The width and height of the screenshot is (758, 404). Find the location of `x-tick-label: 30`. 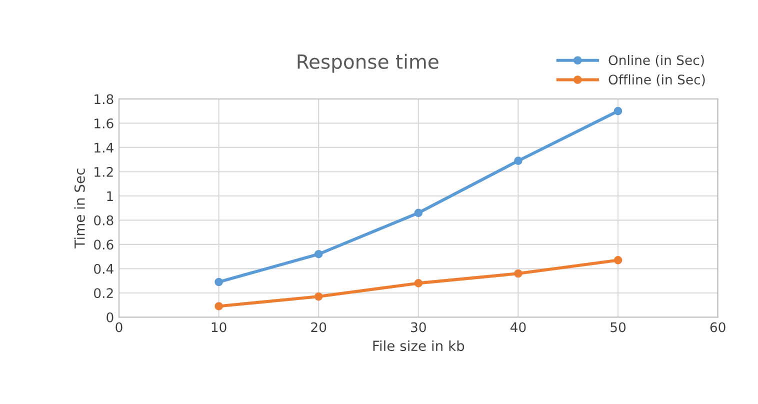

x-tick-label: 30 is located at coordinates (418, 327).